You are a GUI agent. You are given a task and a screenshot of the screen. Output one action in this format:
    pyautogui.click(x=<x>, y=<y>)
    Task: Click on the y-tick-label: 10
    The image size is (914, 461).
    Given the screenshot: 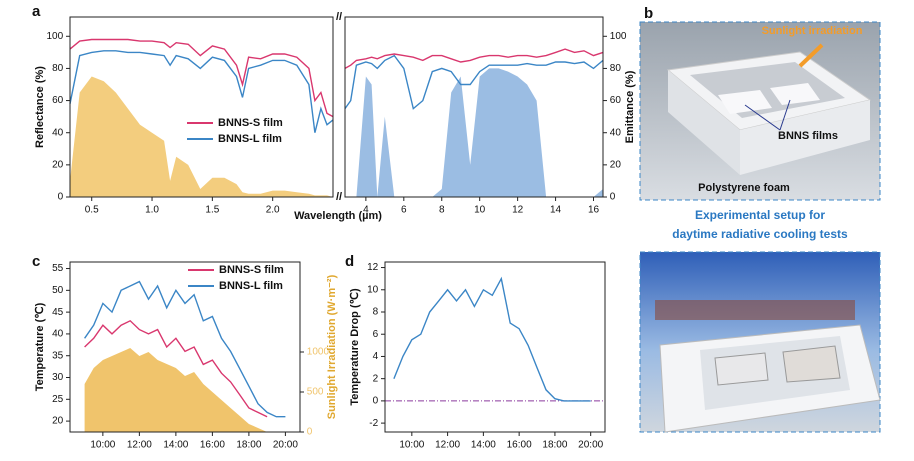 What is the action you would take?
    pyautogui.click(x=373, y=289)
    